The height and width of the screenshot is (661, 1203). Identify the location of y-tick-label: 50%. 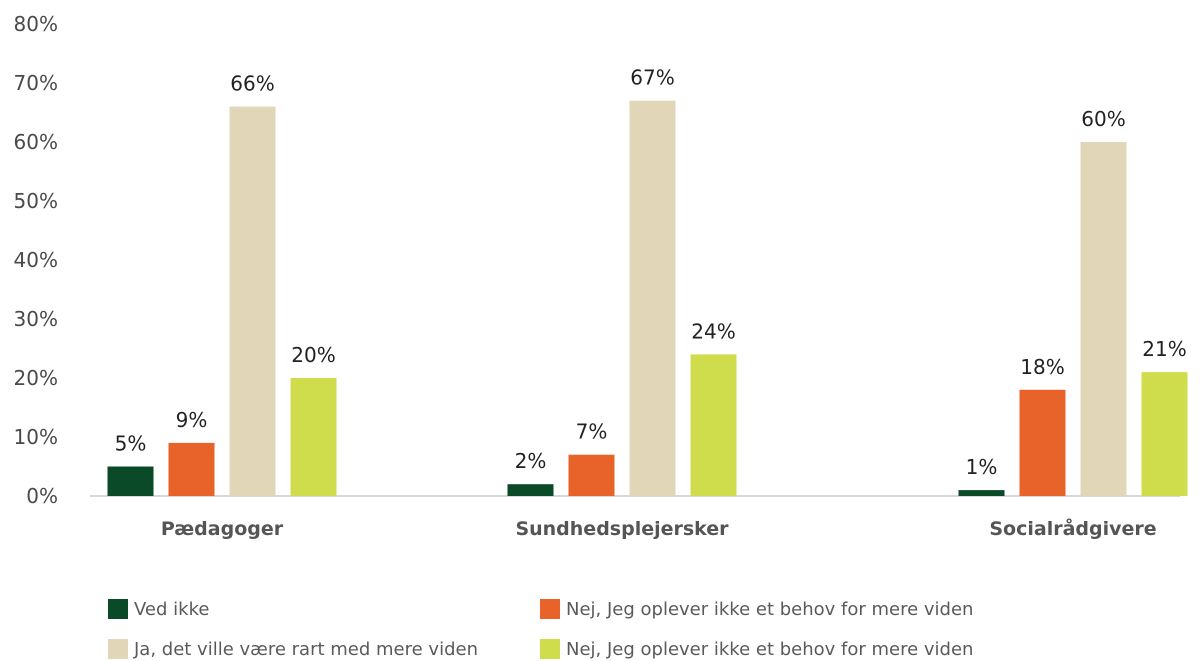
(36, 201).